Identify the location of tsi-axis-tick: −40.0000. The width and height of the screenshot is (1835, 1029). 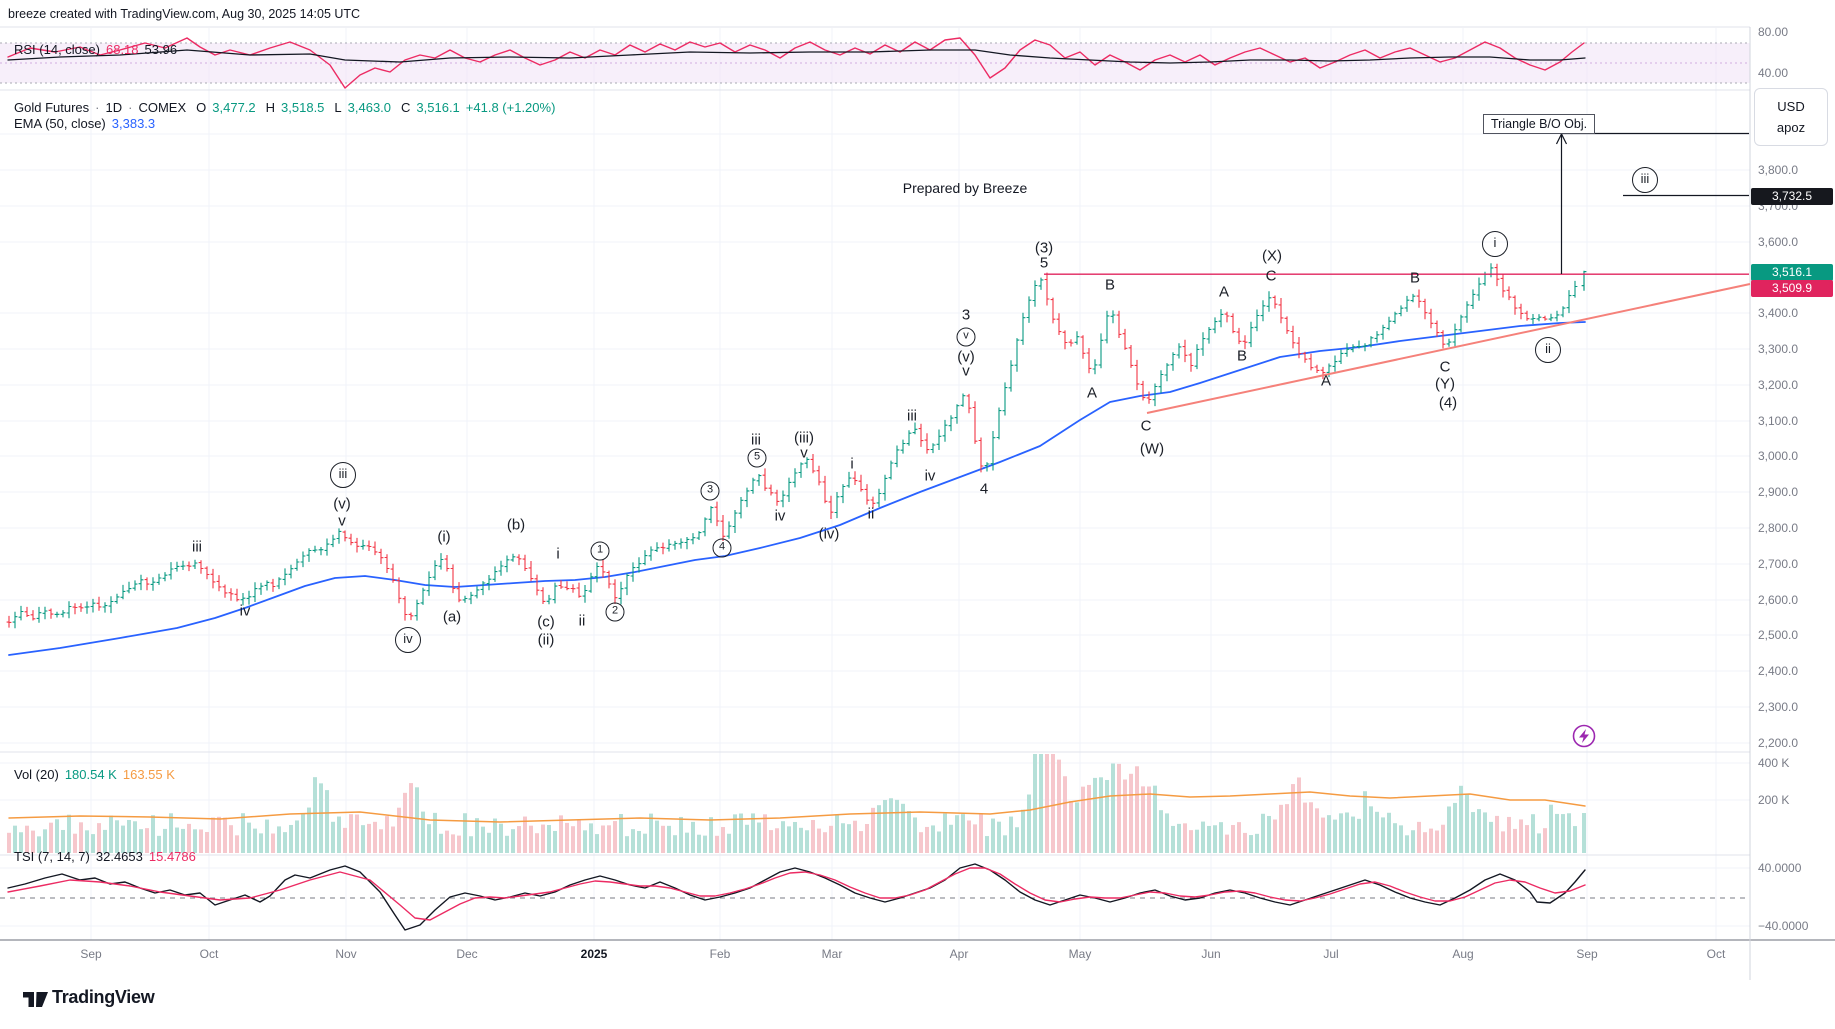
(1783, 926).